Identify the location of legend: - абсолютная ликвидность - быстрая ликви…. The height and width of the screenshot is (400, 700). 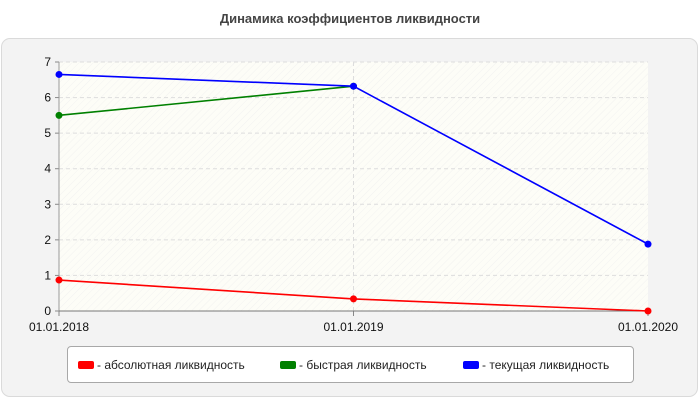
(350, 364).